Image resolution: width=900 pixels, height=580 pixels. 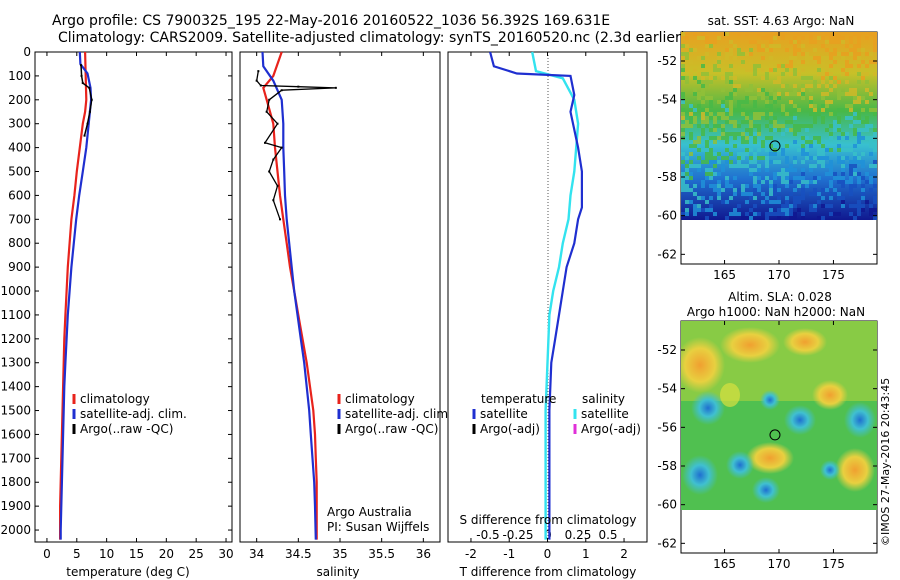 What do you see at coordinates (518, 399) in the screenshot?
I see `diff-legend-header: temperature` at bounding box center [518, 399].